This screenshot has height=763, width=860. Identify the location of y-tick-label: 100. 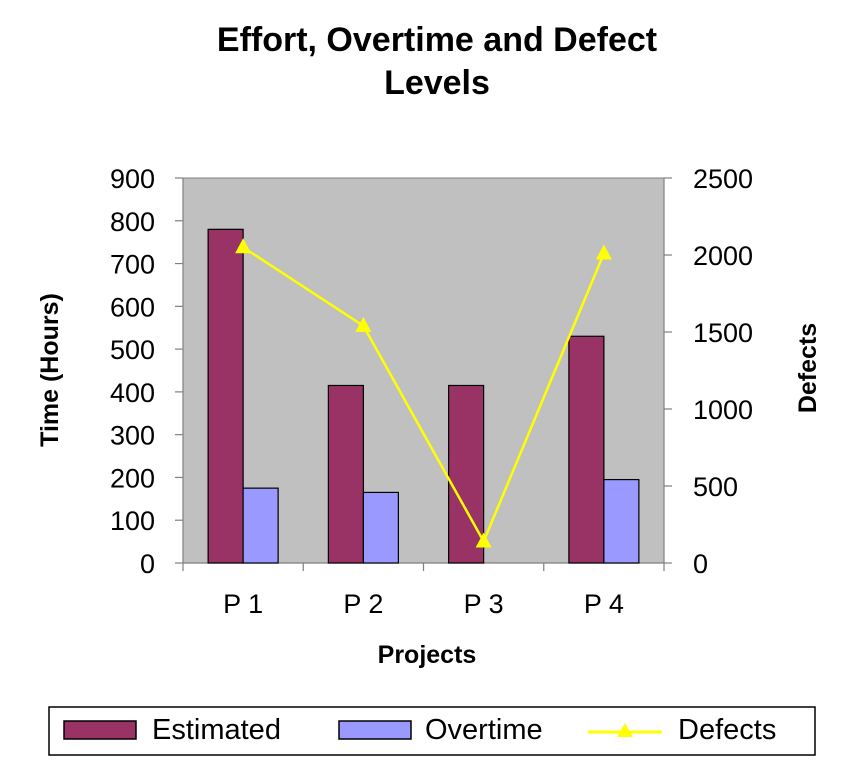
(132, 521).